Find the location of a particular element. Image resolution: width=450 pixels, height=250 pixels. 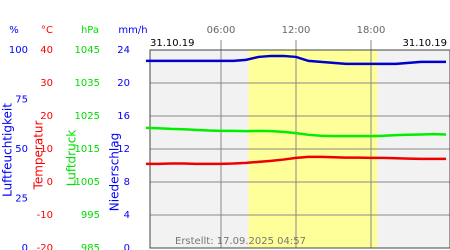

y-tick-label: 16 is located at coordinates (123, 116).